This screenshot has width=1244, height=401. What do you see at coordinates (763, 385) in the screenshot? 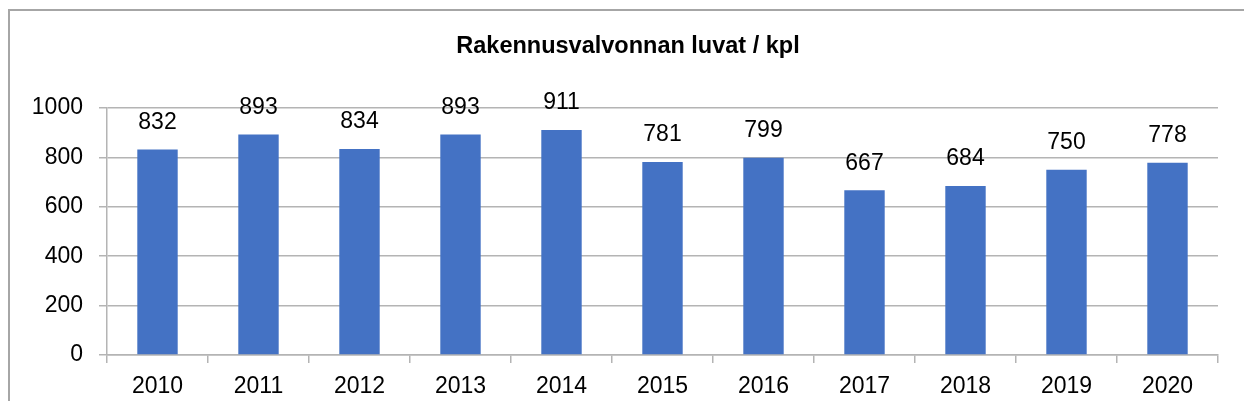
I see `x-tick-label: 2016` at bounding box center [763, 385].